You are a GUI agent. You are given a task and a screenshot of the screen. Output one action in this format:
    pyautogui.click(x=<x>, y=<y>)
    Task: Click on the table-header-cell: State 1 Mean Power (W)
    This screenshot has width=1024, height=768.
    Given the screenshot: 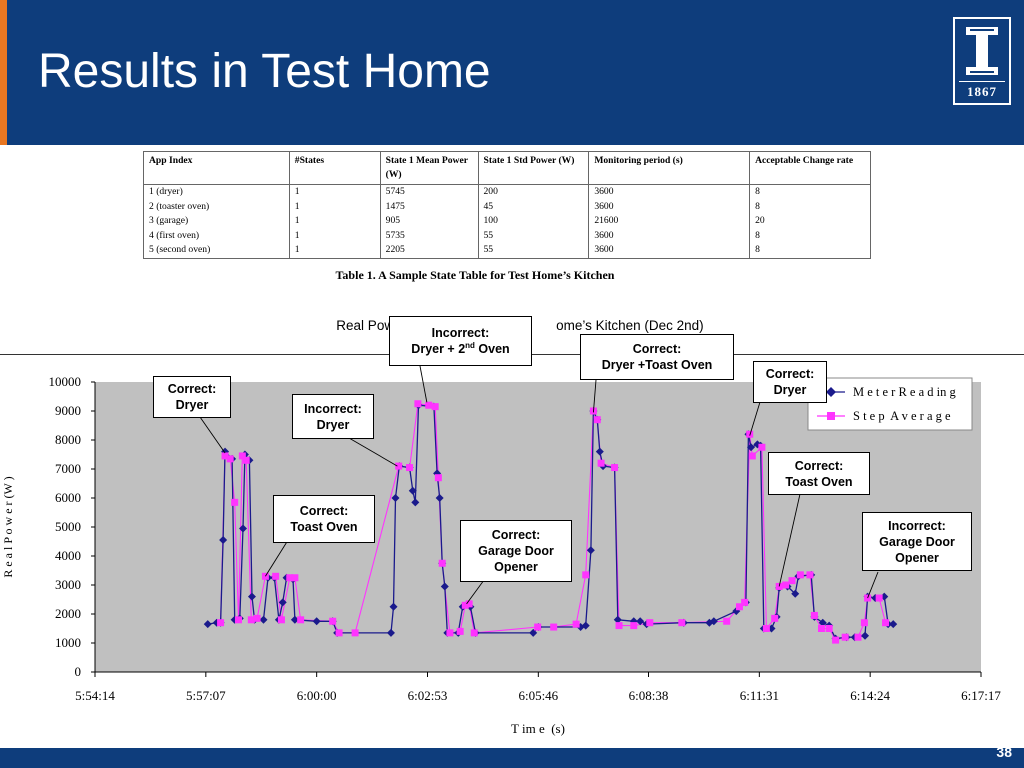 What is the action you would take?
    pyautogui.click(x=429, y=168)
    